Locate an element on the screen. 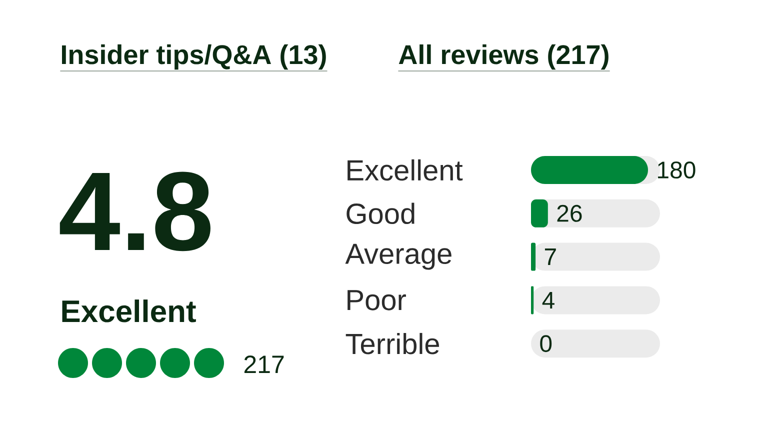  y-tick-label: Average is located at coordinates (398, 257).